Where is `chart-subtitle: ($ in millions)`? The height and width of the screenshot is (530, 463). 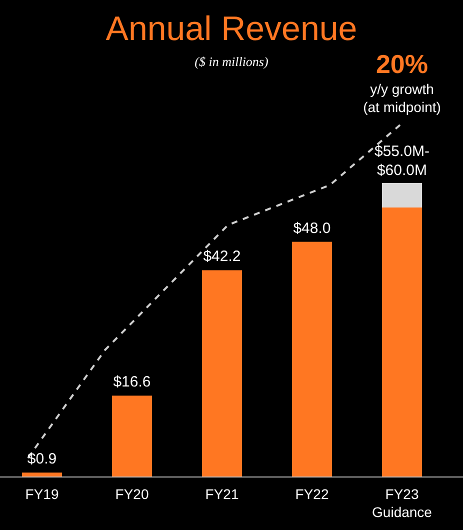 chart-subtitle: ($ in millions) is located at coordinates (231, 61).